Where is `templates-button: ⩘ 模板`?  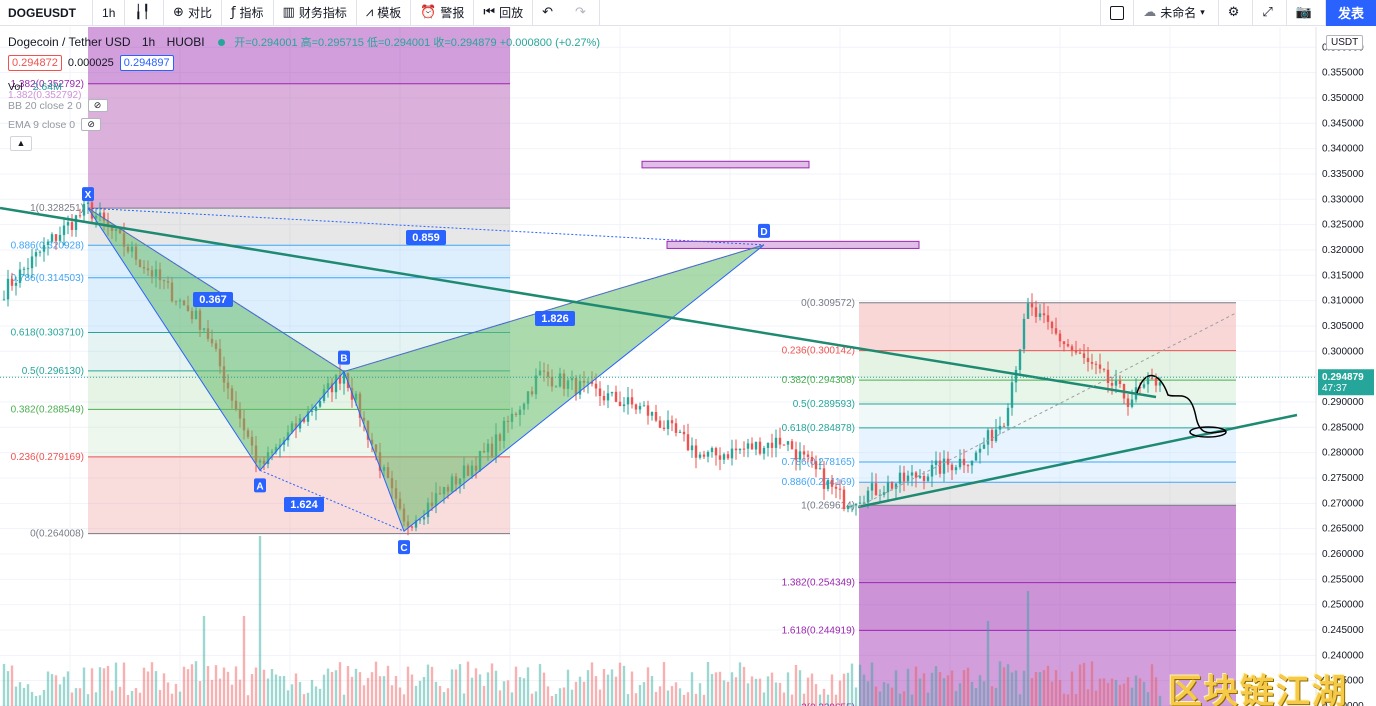 templates-button: ⩘ 模板 is located at coordinates (384, 13).